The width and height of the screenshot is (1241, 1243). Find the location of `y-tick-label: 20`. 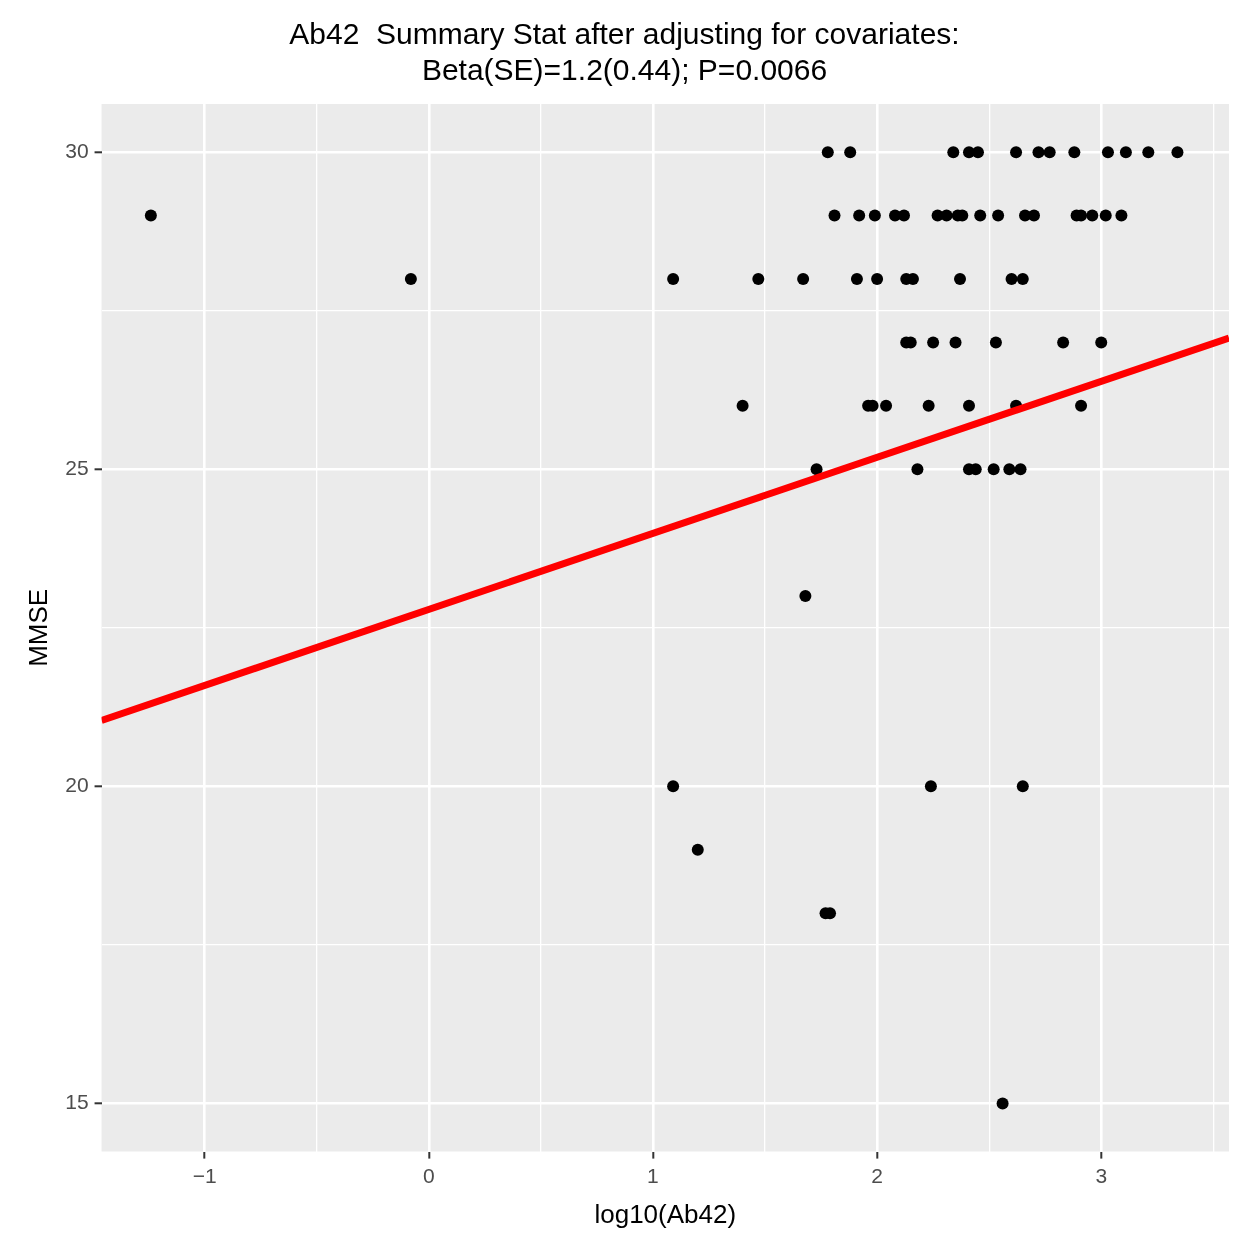

y-tick-label: 20 is located at coordinates (77, 785).